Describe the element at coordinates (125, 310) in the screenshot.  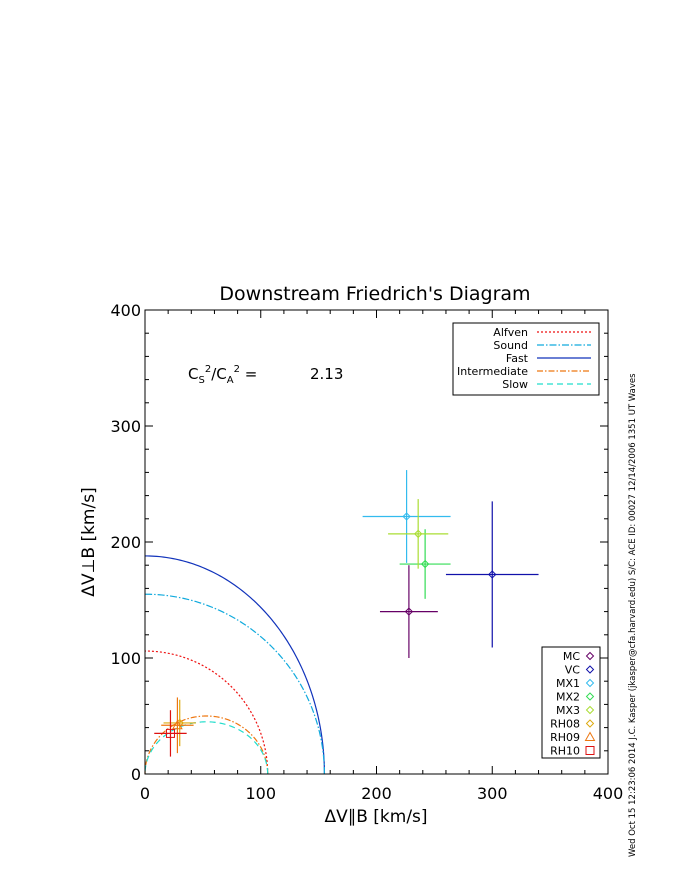
I see `y-tick-label: 400` at that location.